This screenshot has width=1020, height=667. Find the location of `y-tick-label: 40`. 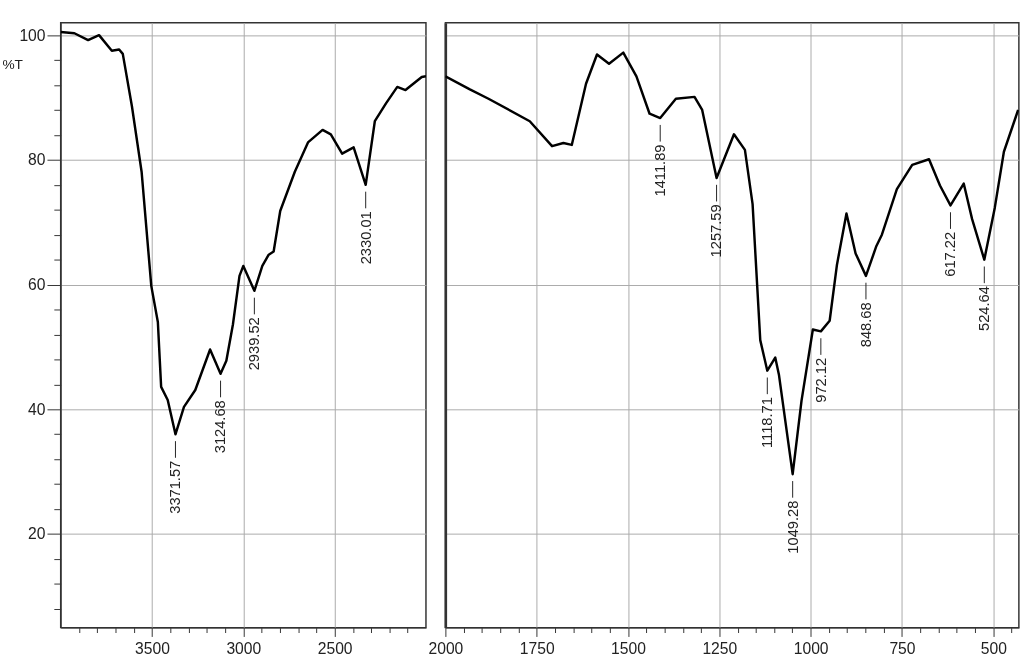

y-tick-label: 40 is located at coordinates (37, 409).